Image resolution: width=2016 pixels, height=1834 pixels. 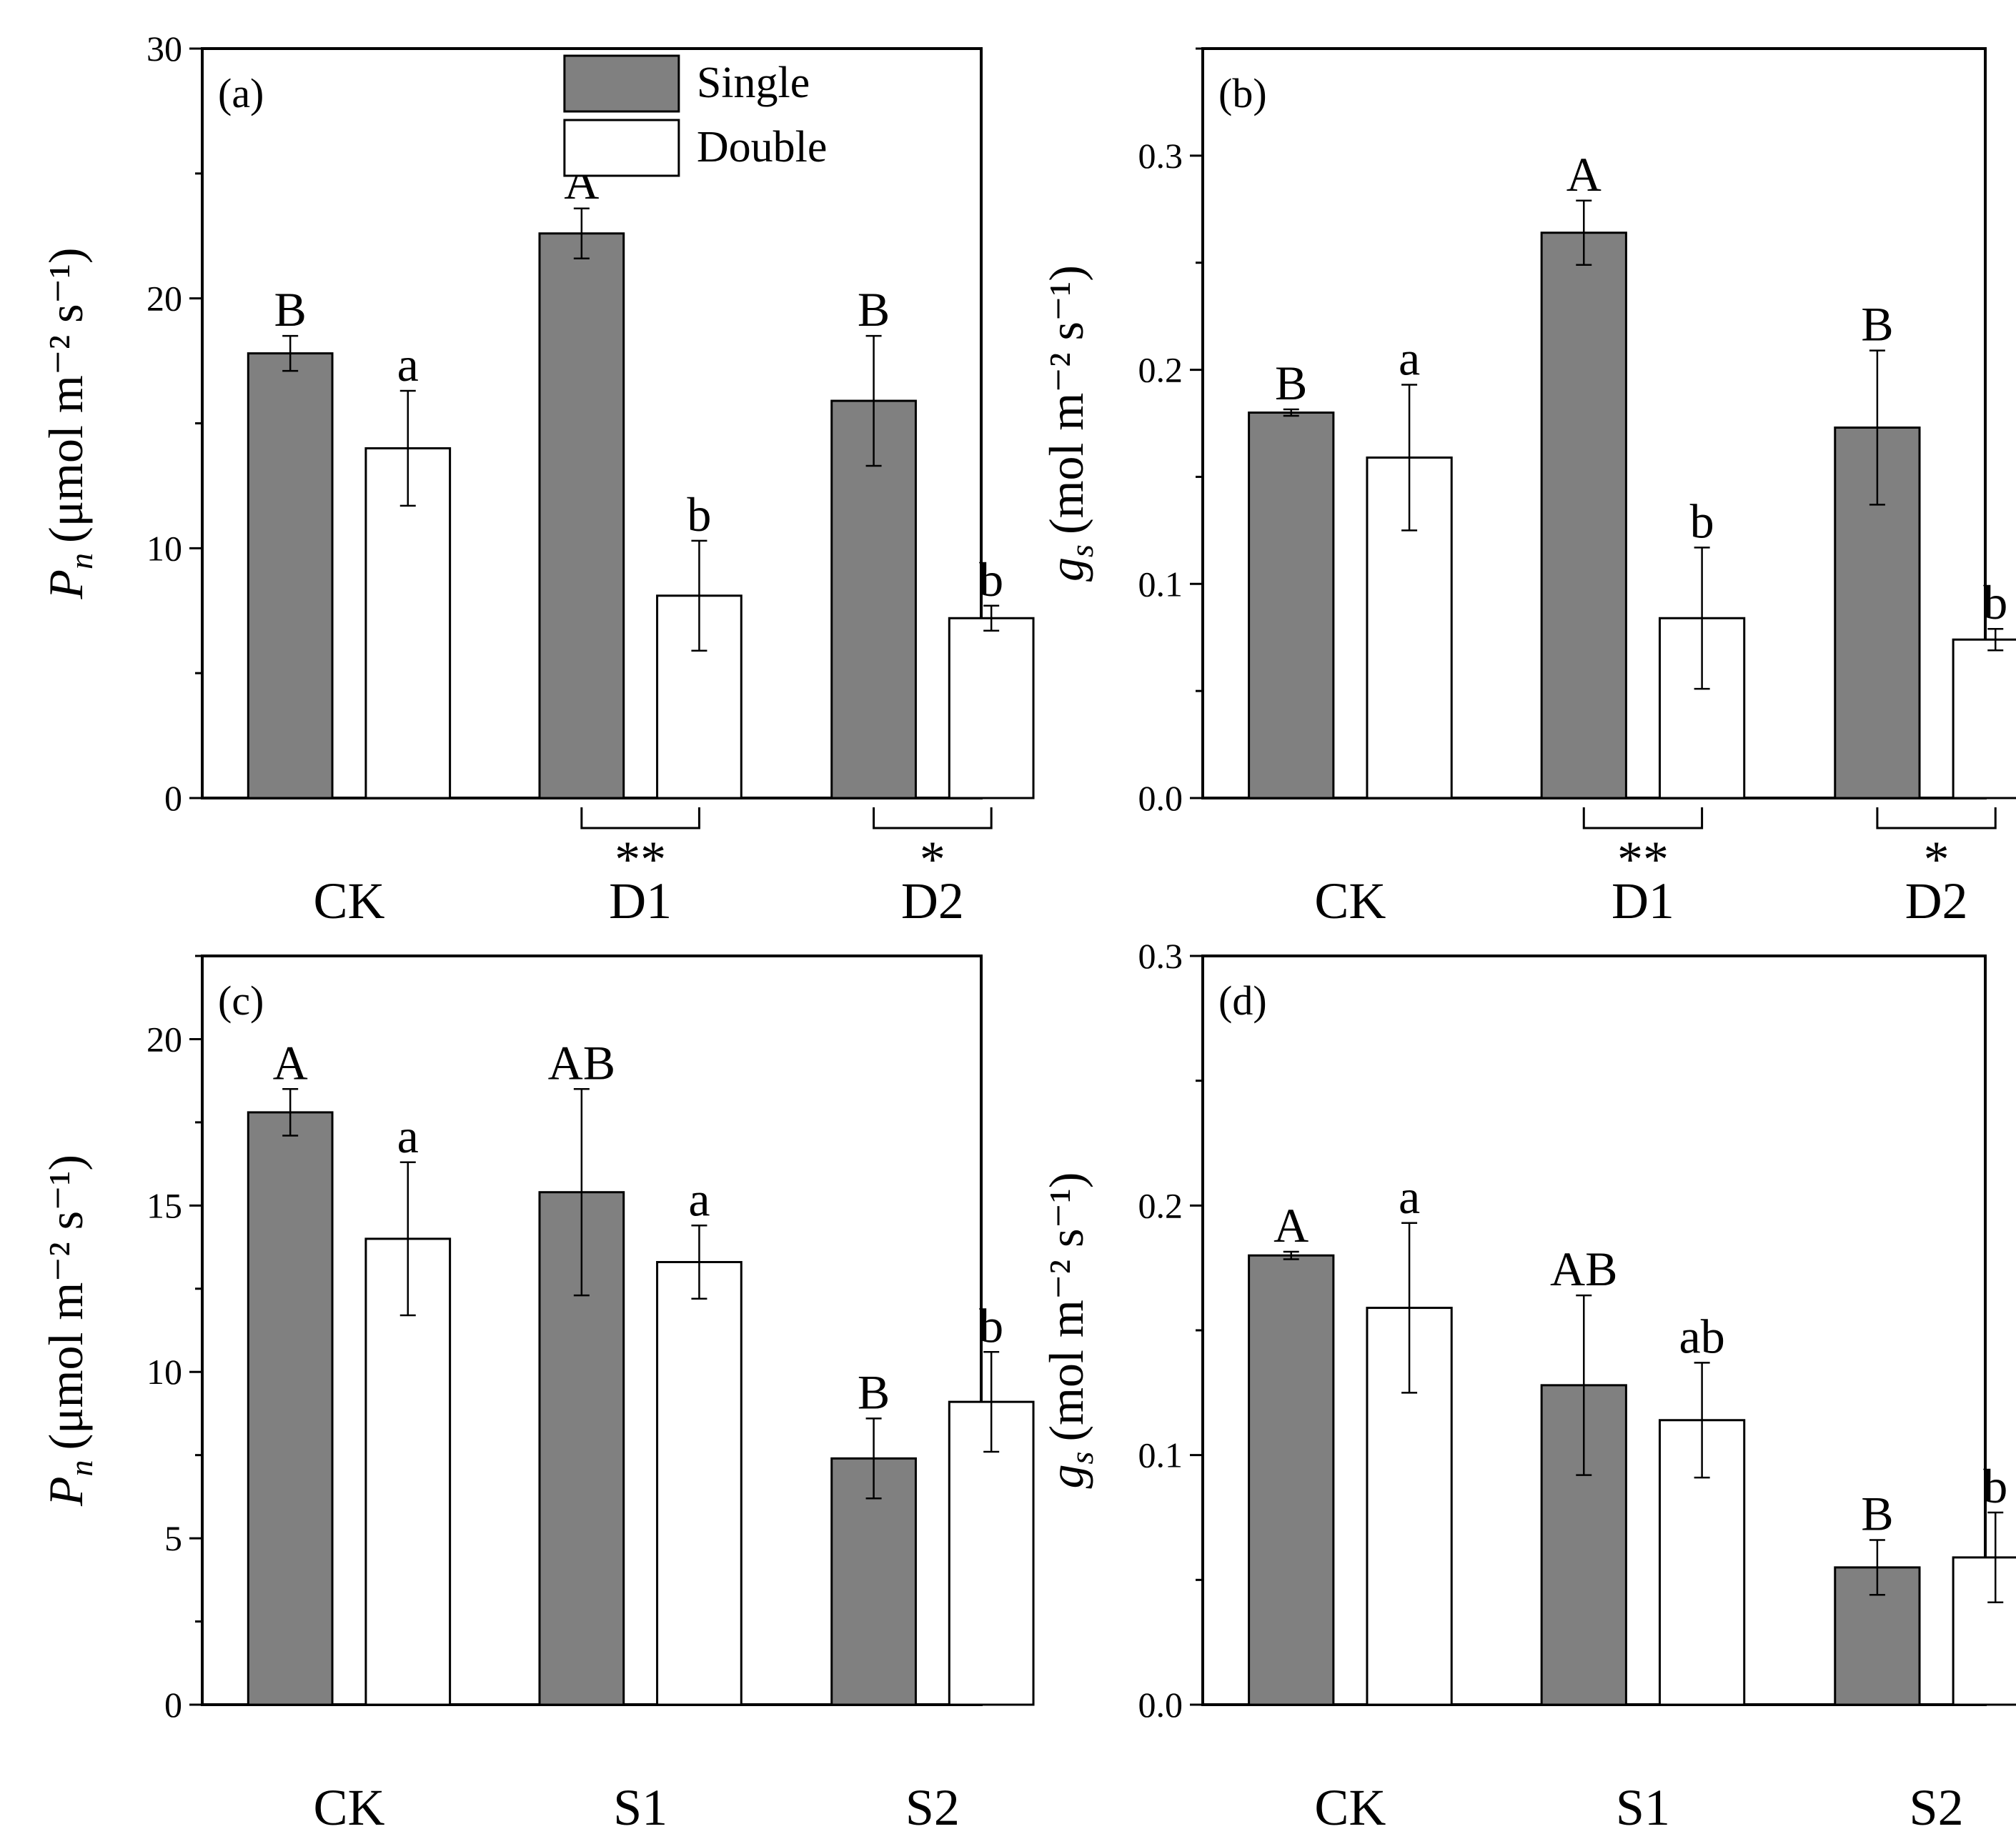 I want to click on panel-label: (b), so click(x=1242, y=93).